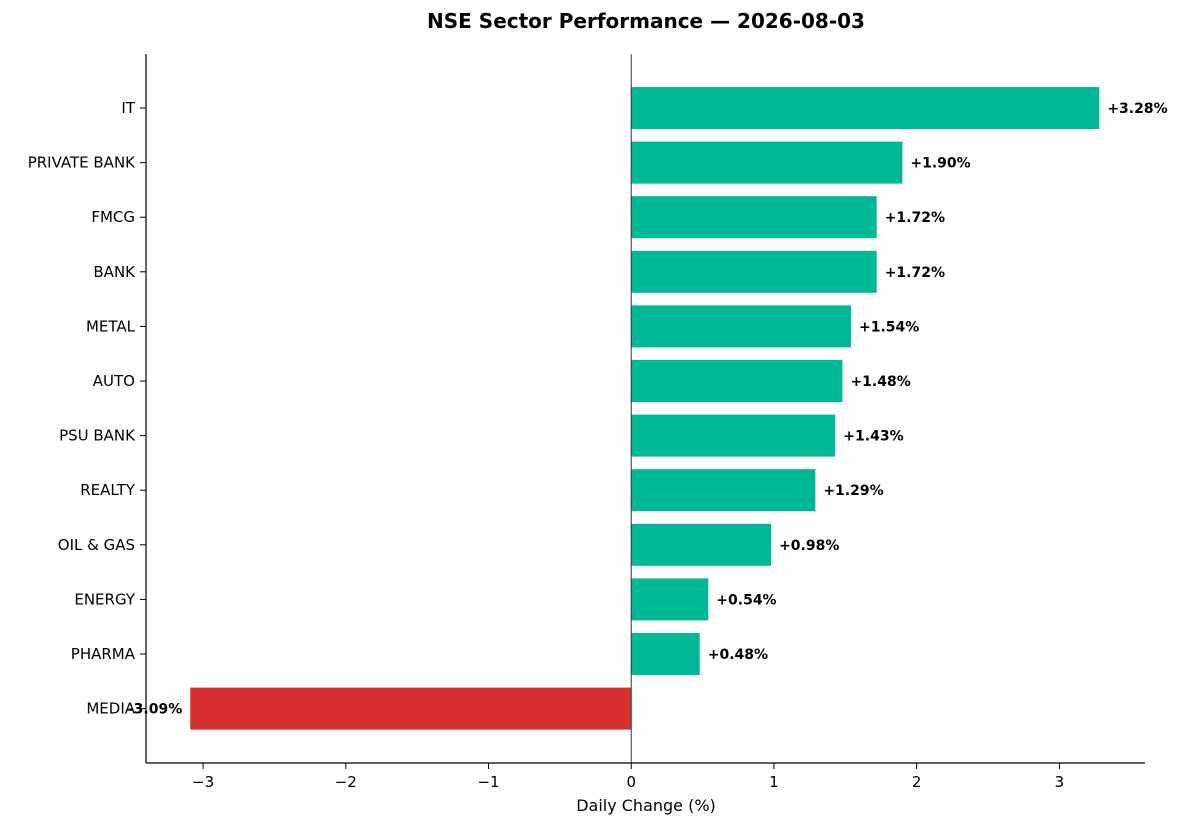  What do you see at coordinates (128, 108) in the screenshot?
I see `category-label: IT` at bounding box center [128, 108].